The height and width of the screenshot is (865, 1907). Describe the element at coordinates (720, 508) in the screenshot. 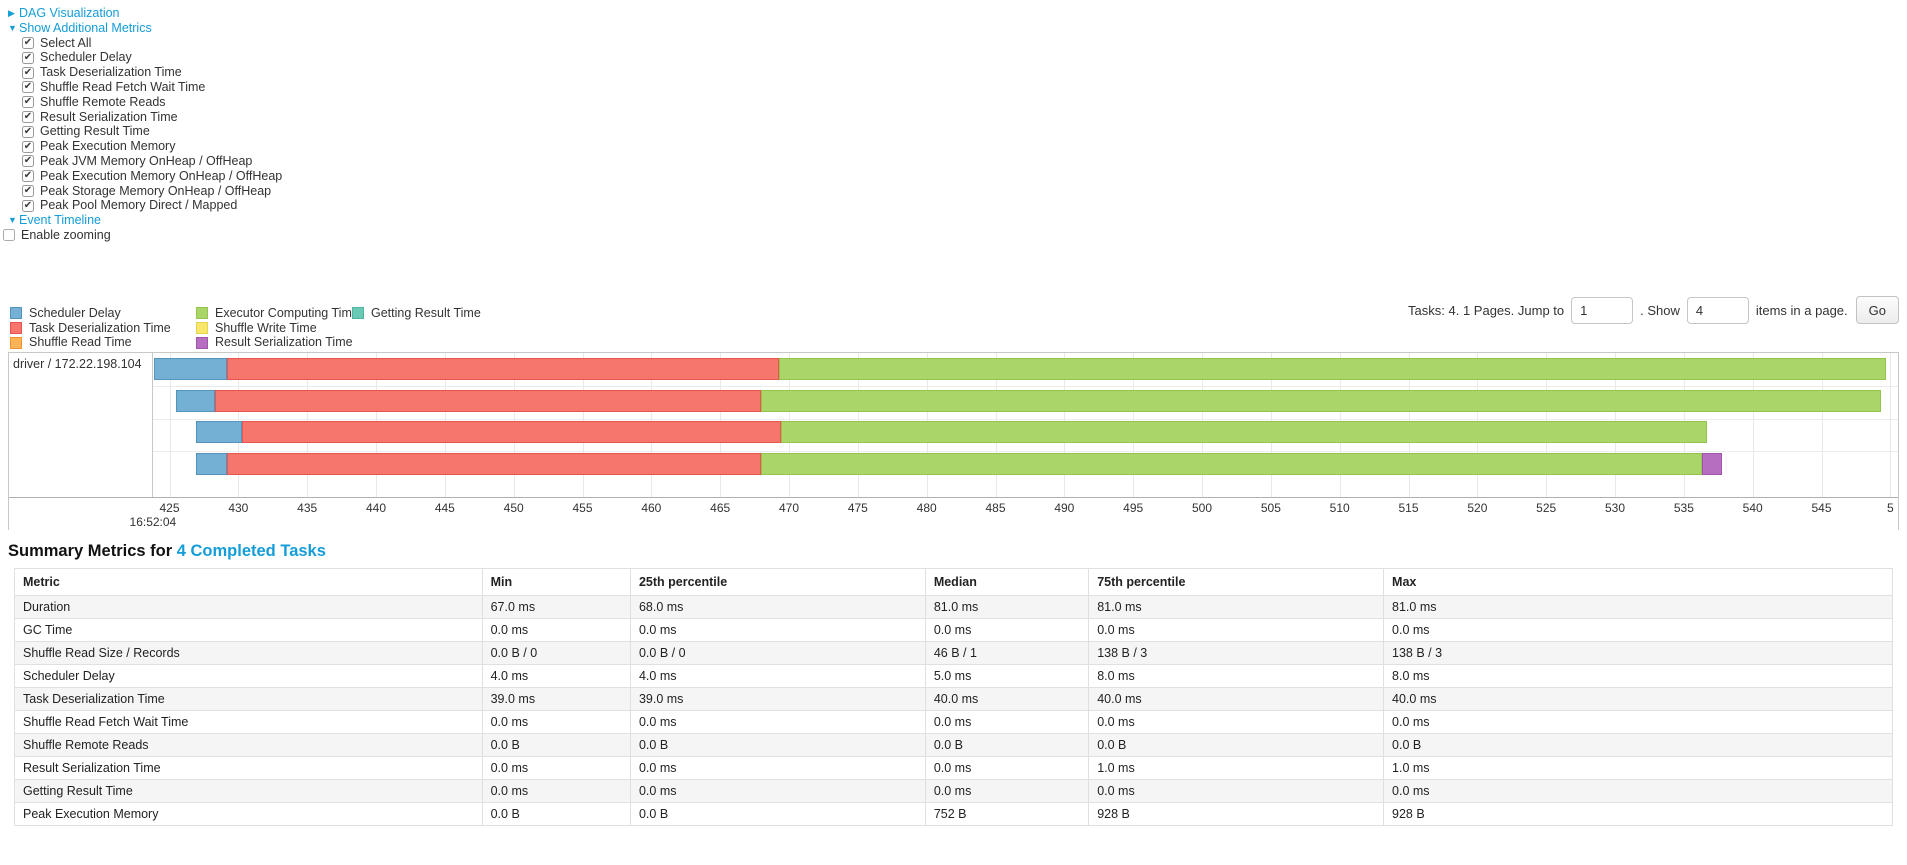

I see `axis-tick-label: 465` at that location.